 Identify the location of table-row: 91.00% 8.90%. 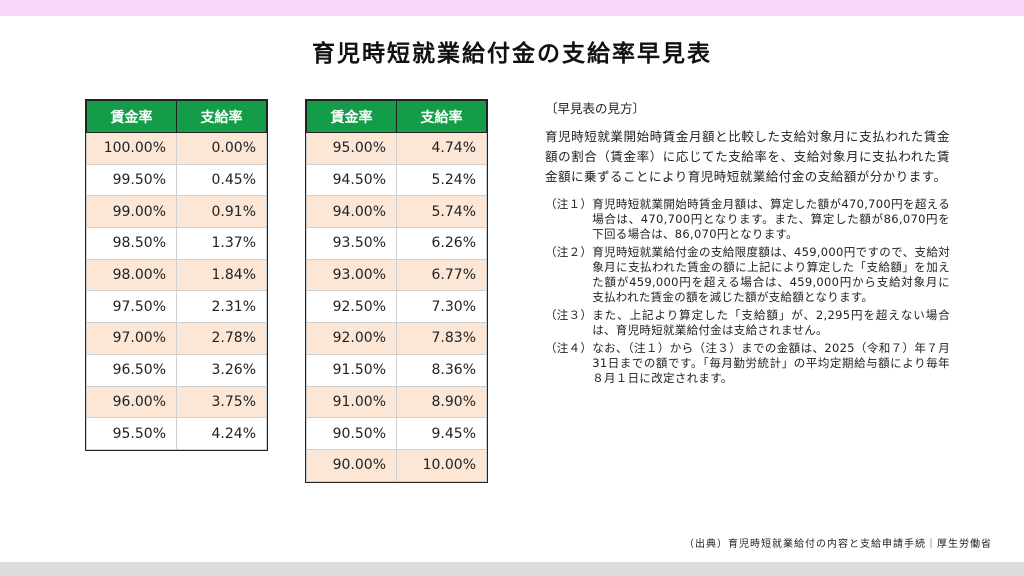
(396, 402).